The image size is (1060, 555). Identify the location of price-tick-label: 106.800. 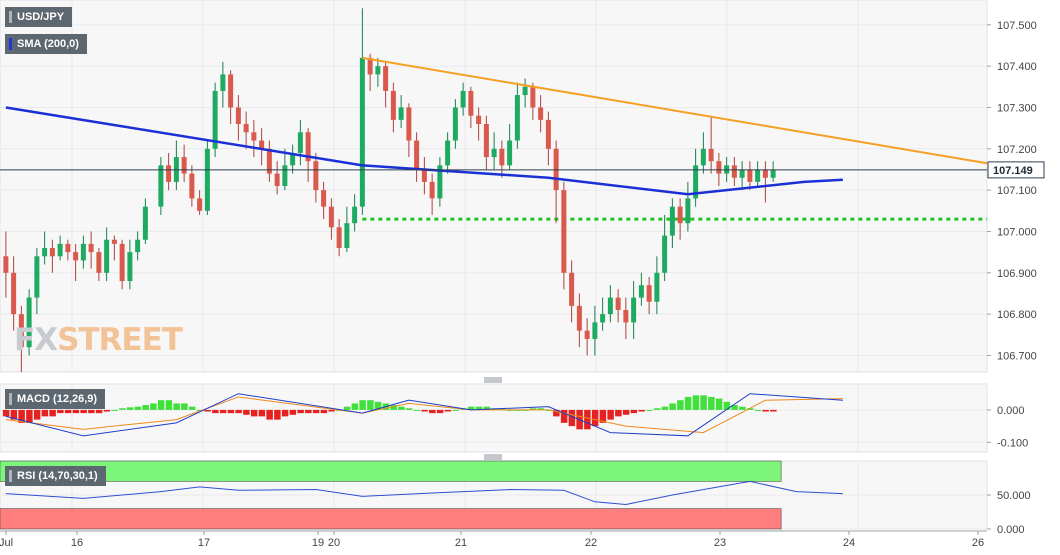
(1017, 315).